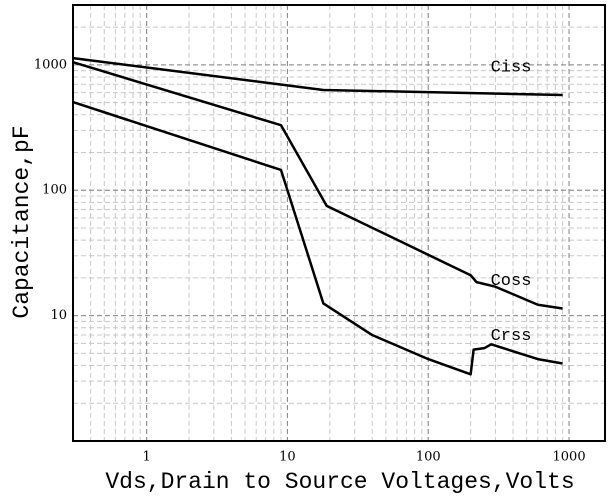 This screenshot has width=609, height=499. Describe the element at coordinates (511, 336) in the screenshot. I see `series-label: Crss` at that location.